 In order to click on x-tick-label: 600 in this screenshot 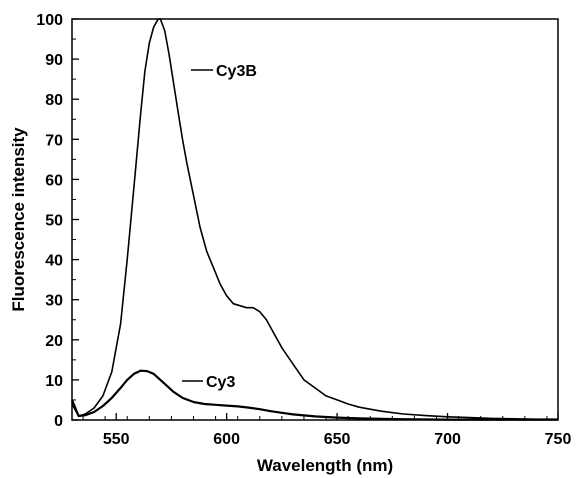, I will do `click(226, 439)`.